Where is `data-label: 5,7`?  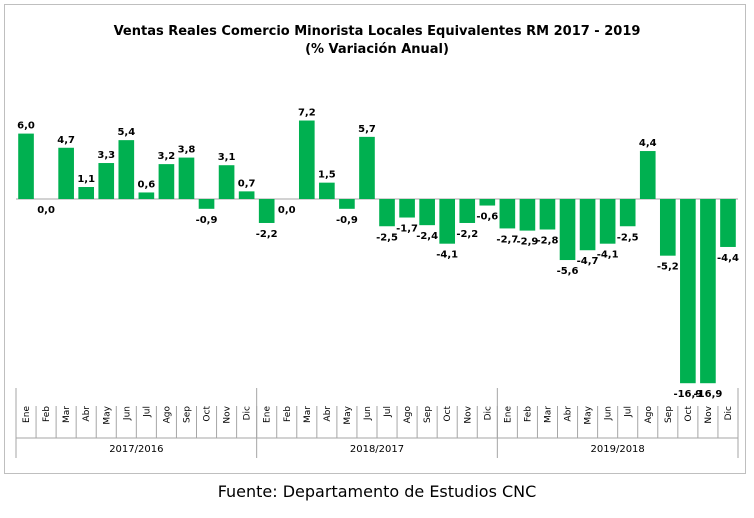
data-label: 5,7 is located at coordinates (367, 129).